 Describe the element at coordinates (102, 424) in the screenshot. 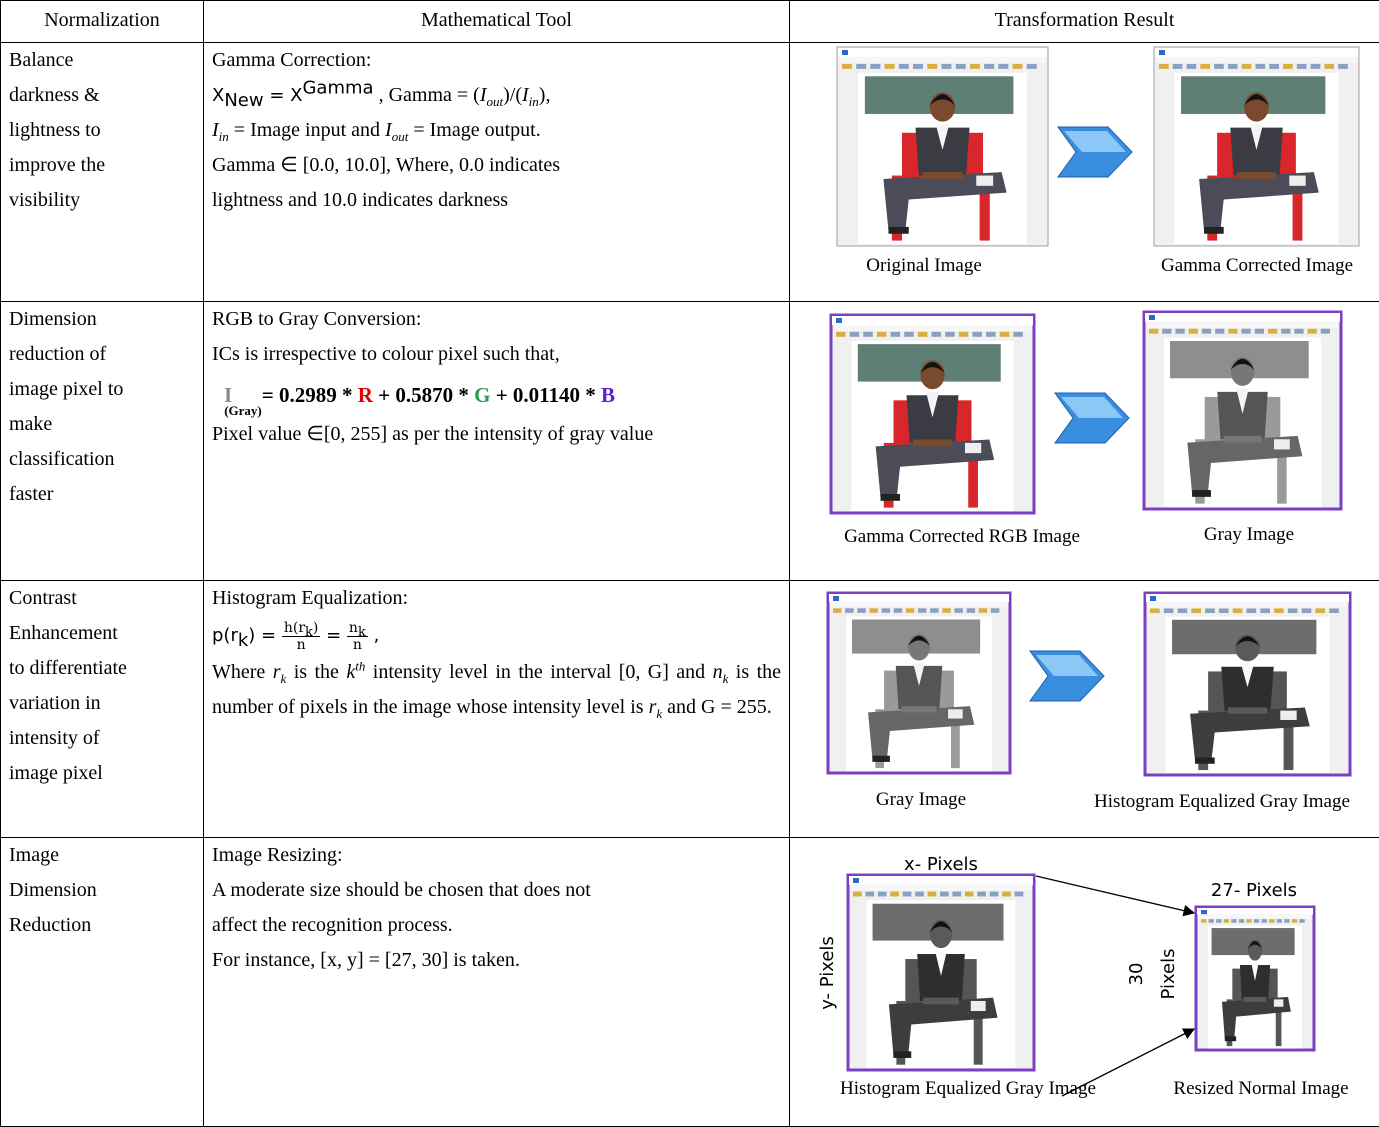

I see `normalization-line: make` at that location.